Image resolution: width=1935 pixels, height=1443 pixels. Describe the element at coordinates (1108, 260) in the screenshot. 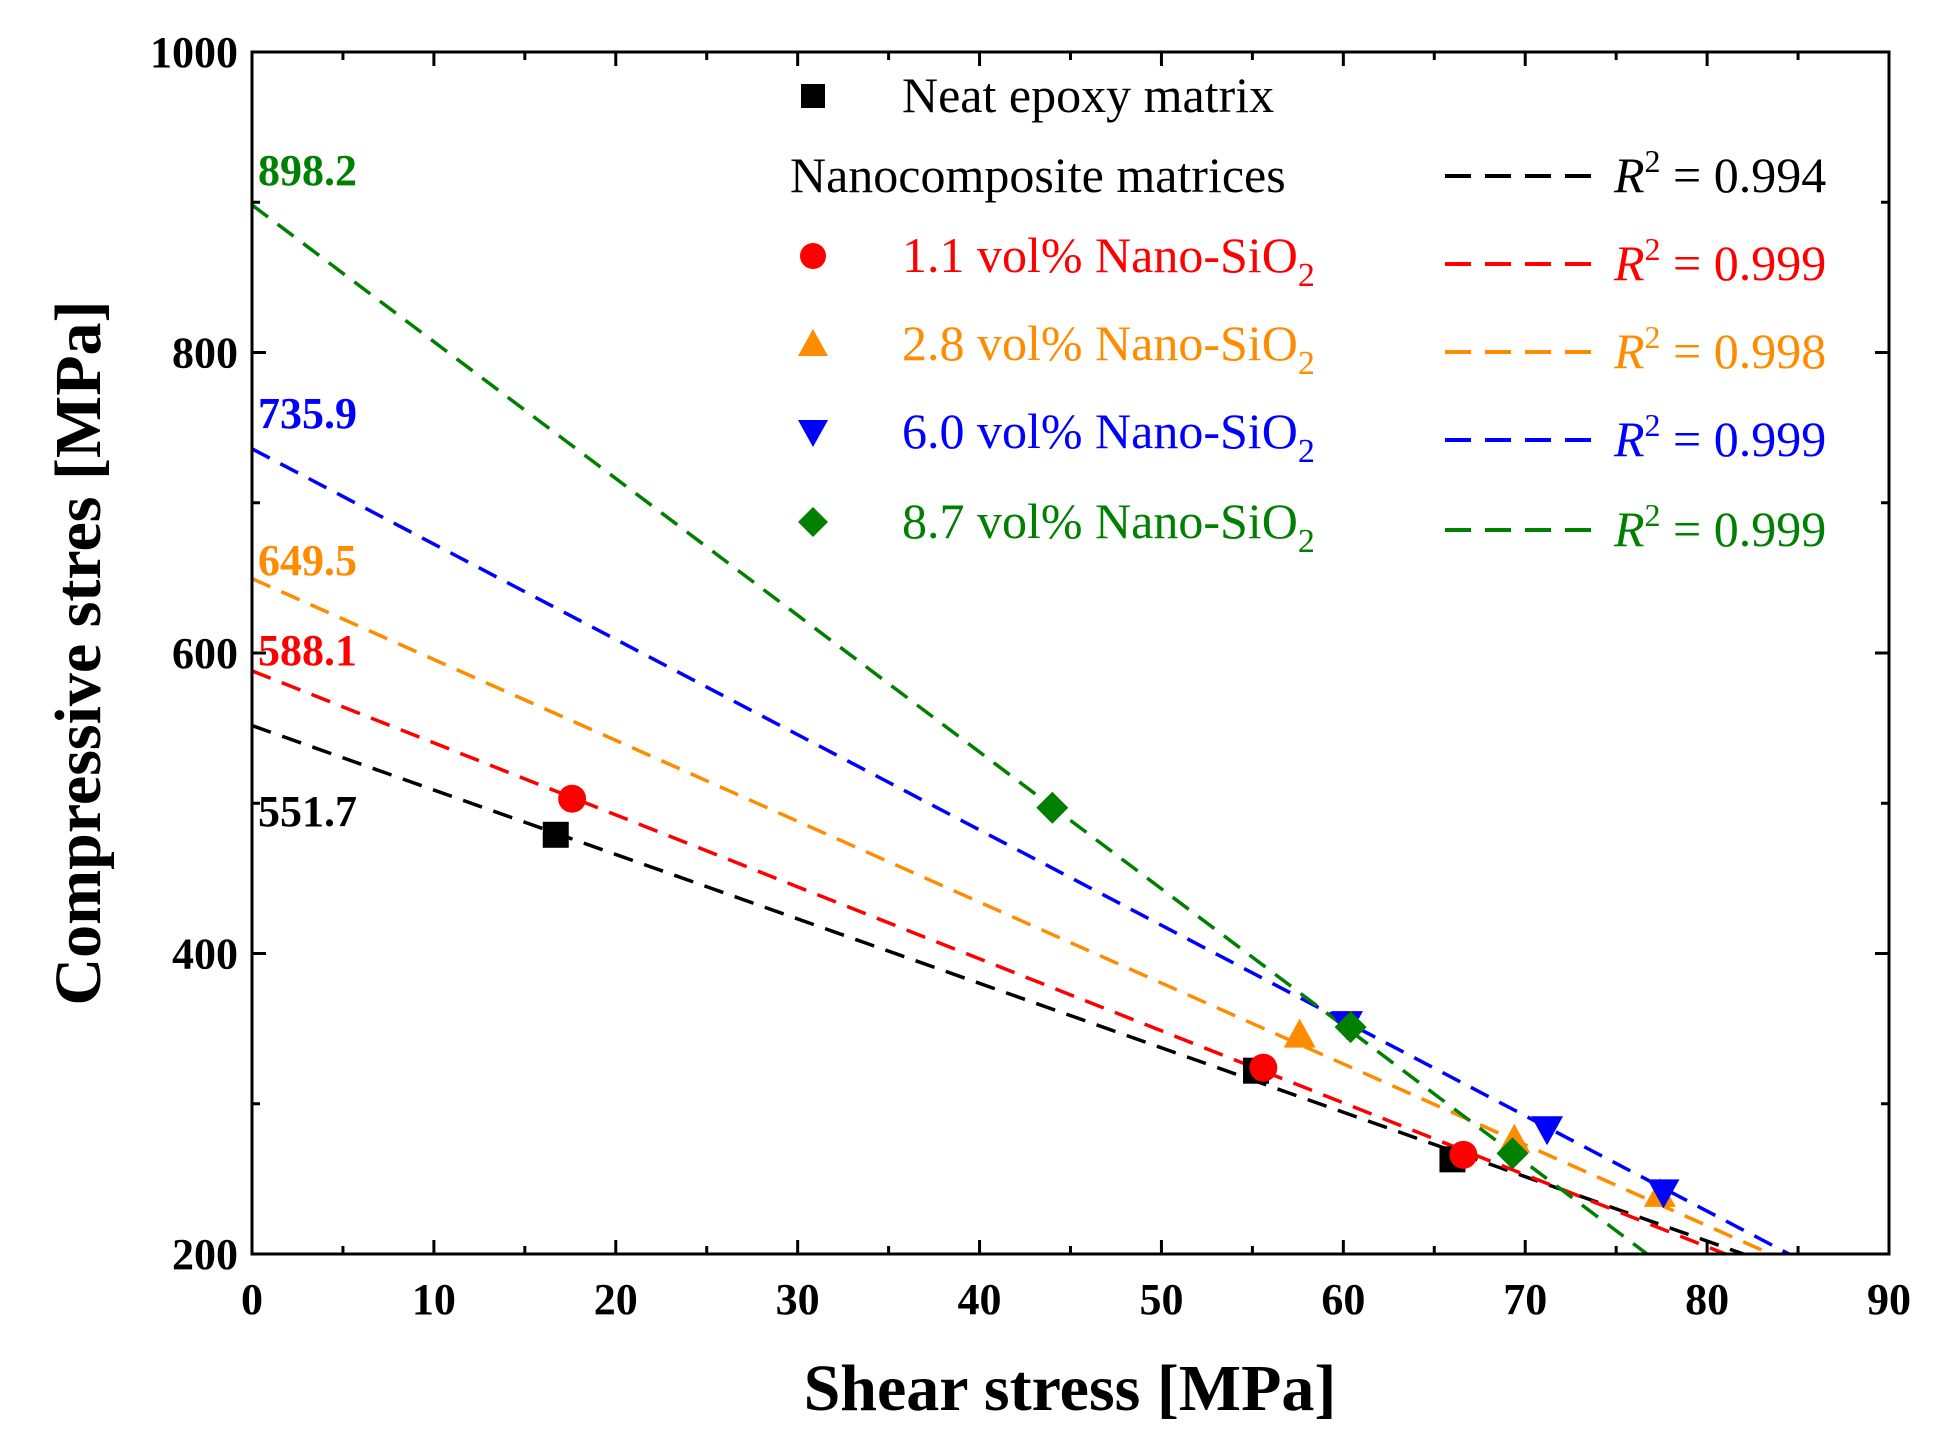

I see `legend-label: 1.1 vol% Nano-SiO2` at that location.